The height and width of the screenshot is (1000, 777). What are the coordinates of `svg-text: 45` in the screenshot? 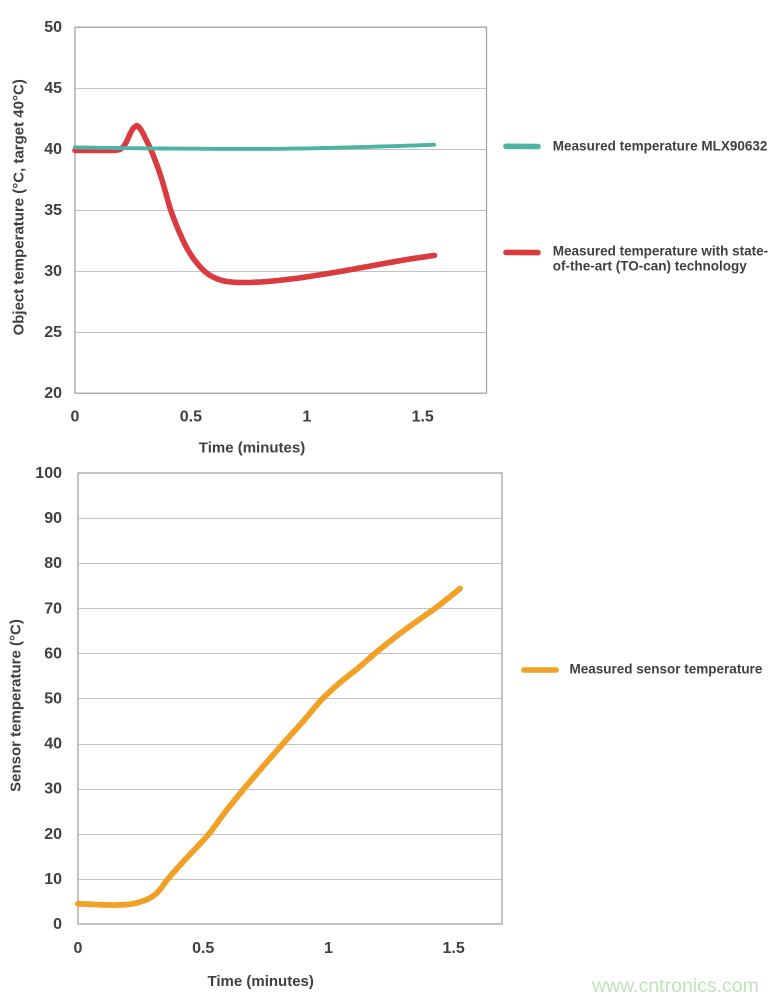 It's located at (53, 88).